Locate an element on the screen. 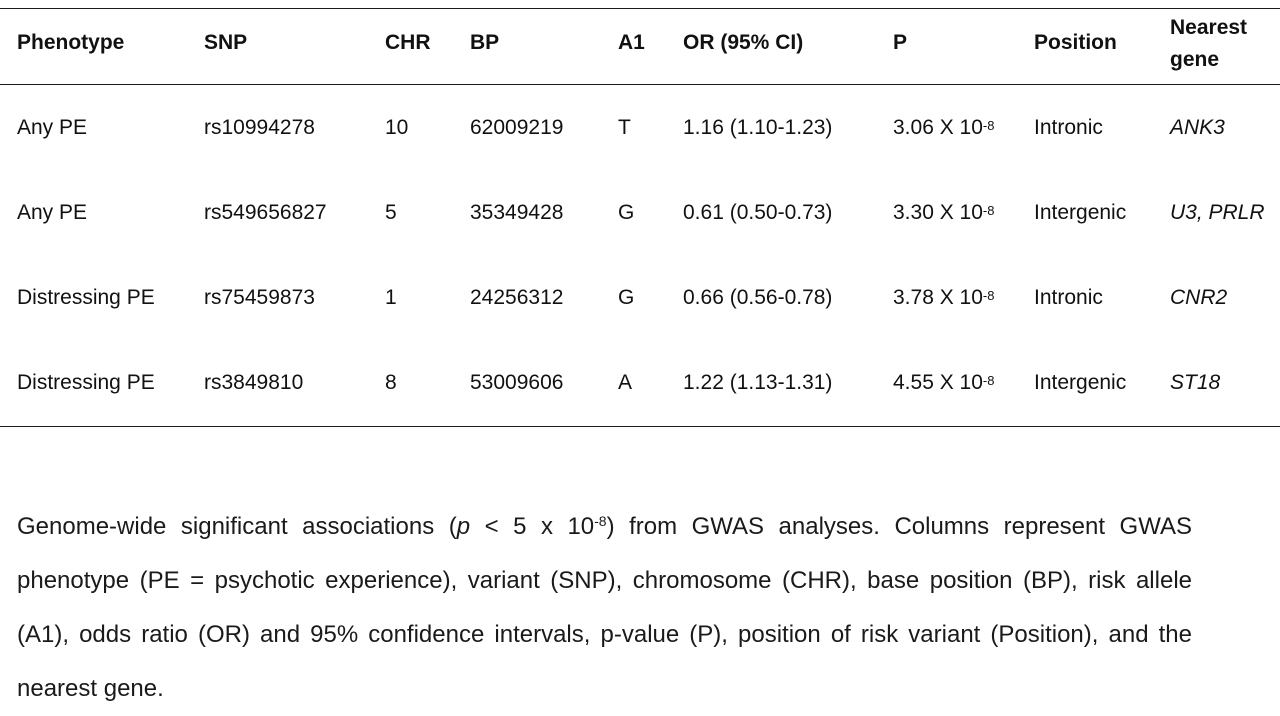 This screenshot has width=1280, height=716. table-header-rule is located at coordinates (640, 84).